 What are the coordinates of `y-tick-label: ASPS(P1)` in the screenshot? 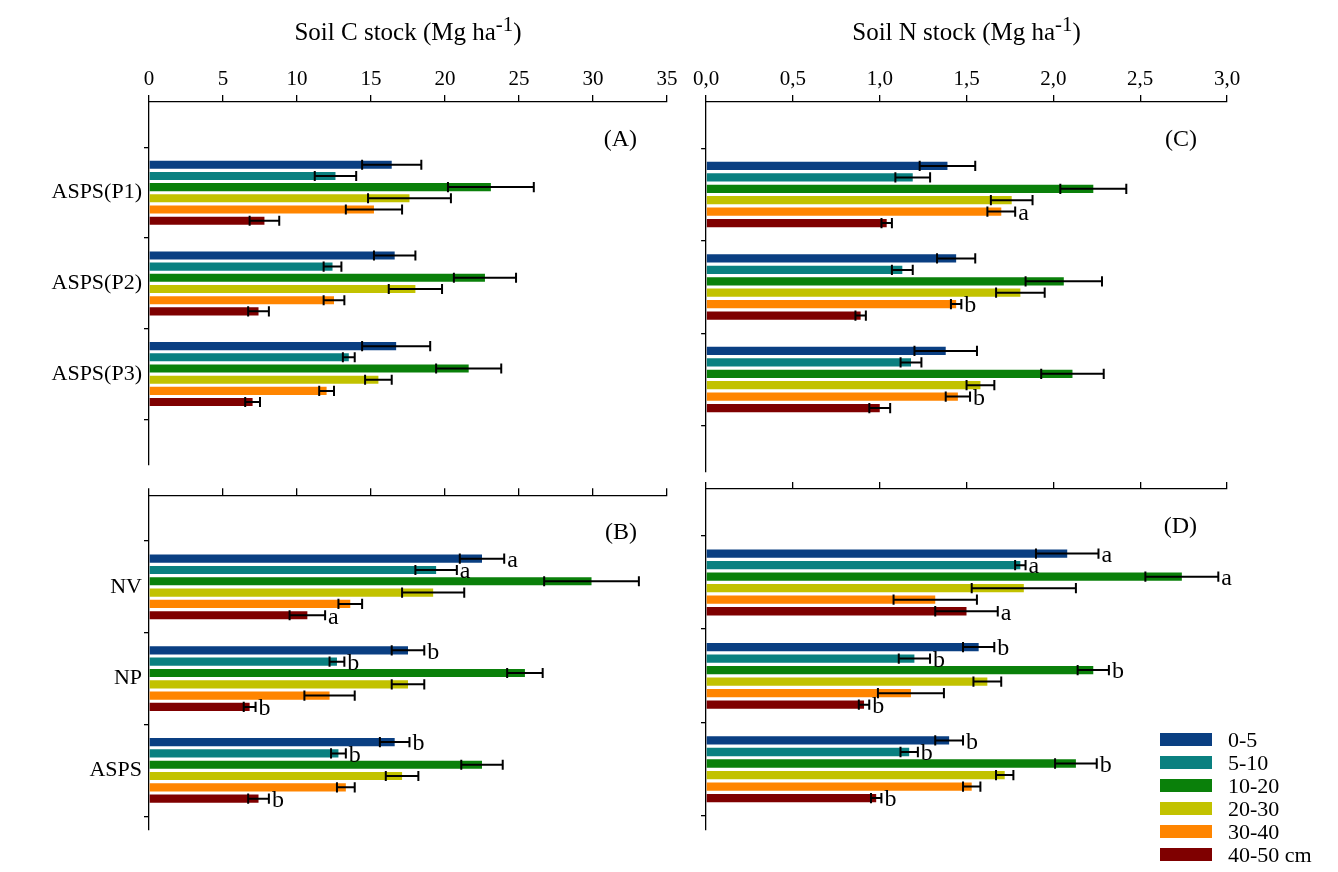 It's located at (96, 191).